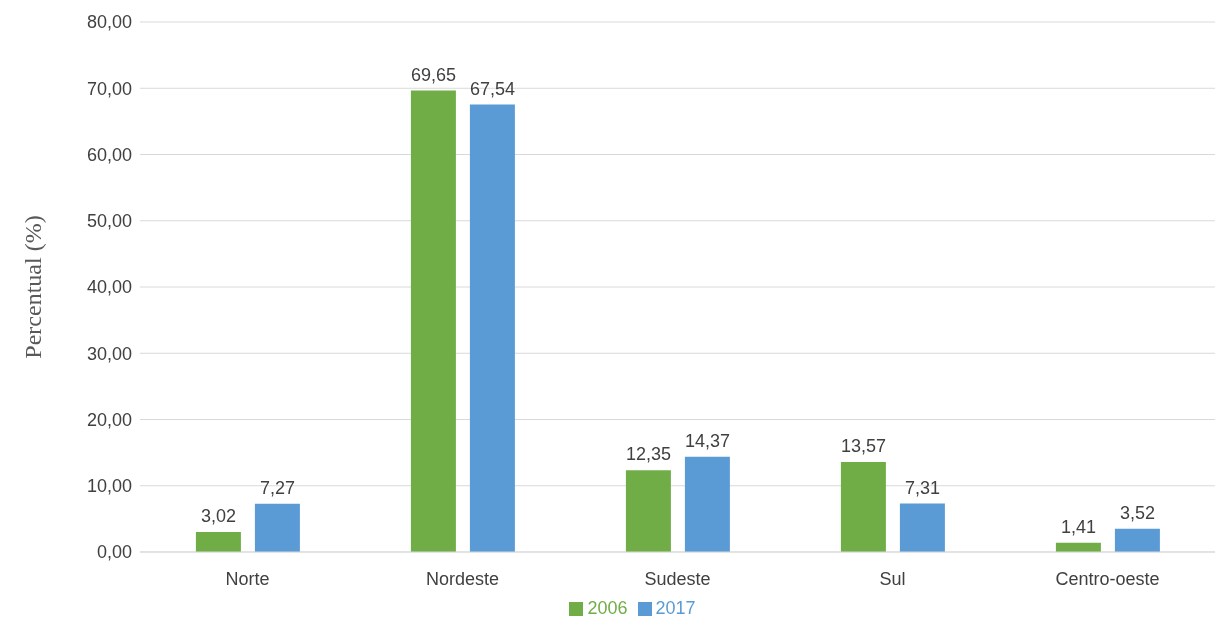  I want to click on data-label: 7,27, so click(277, 487).